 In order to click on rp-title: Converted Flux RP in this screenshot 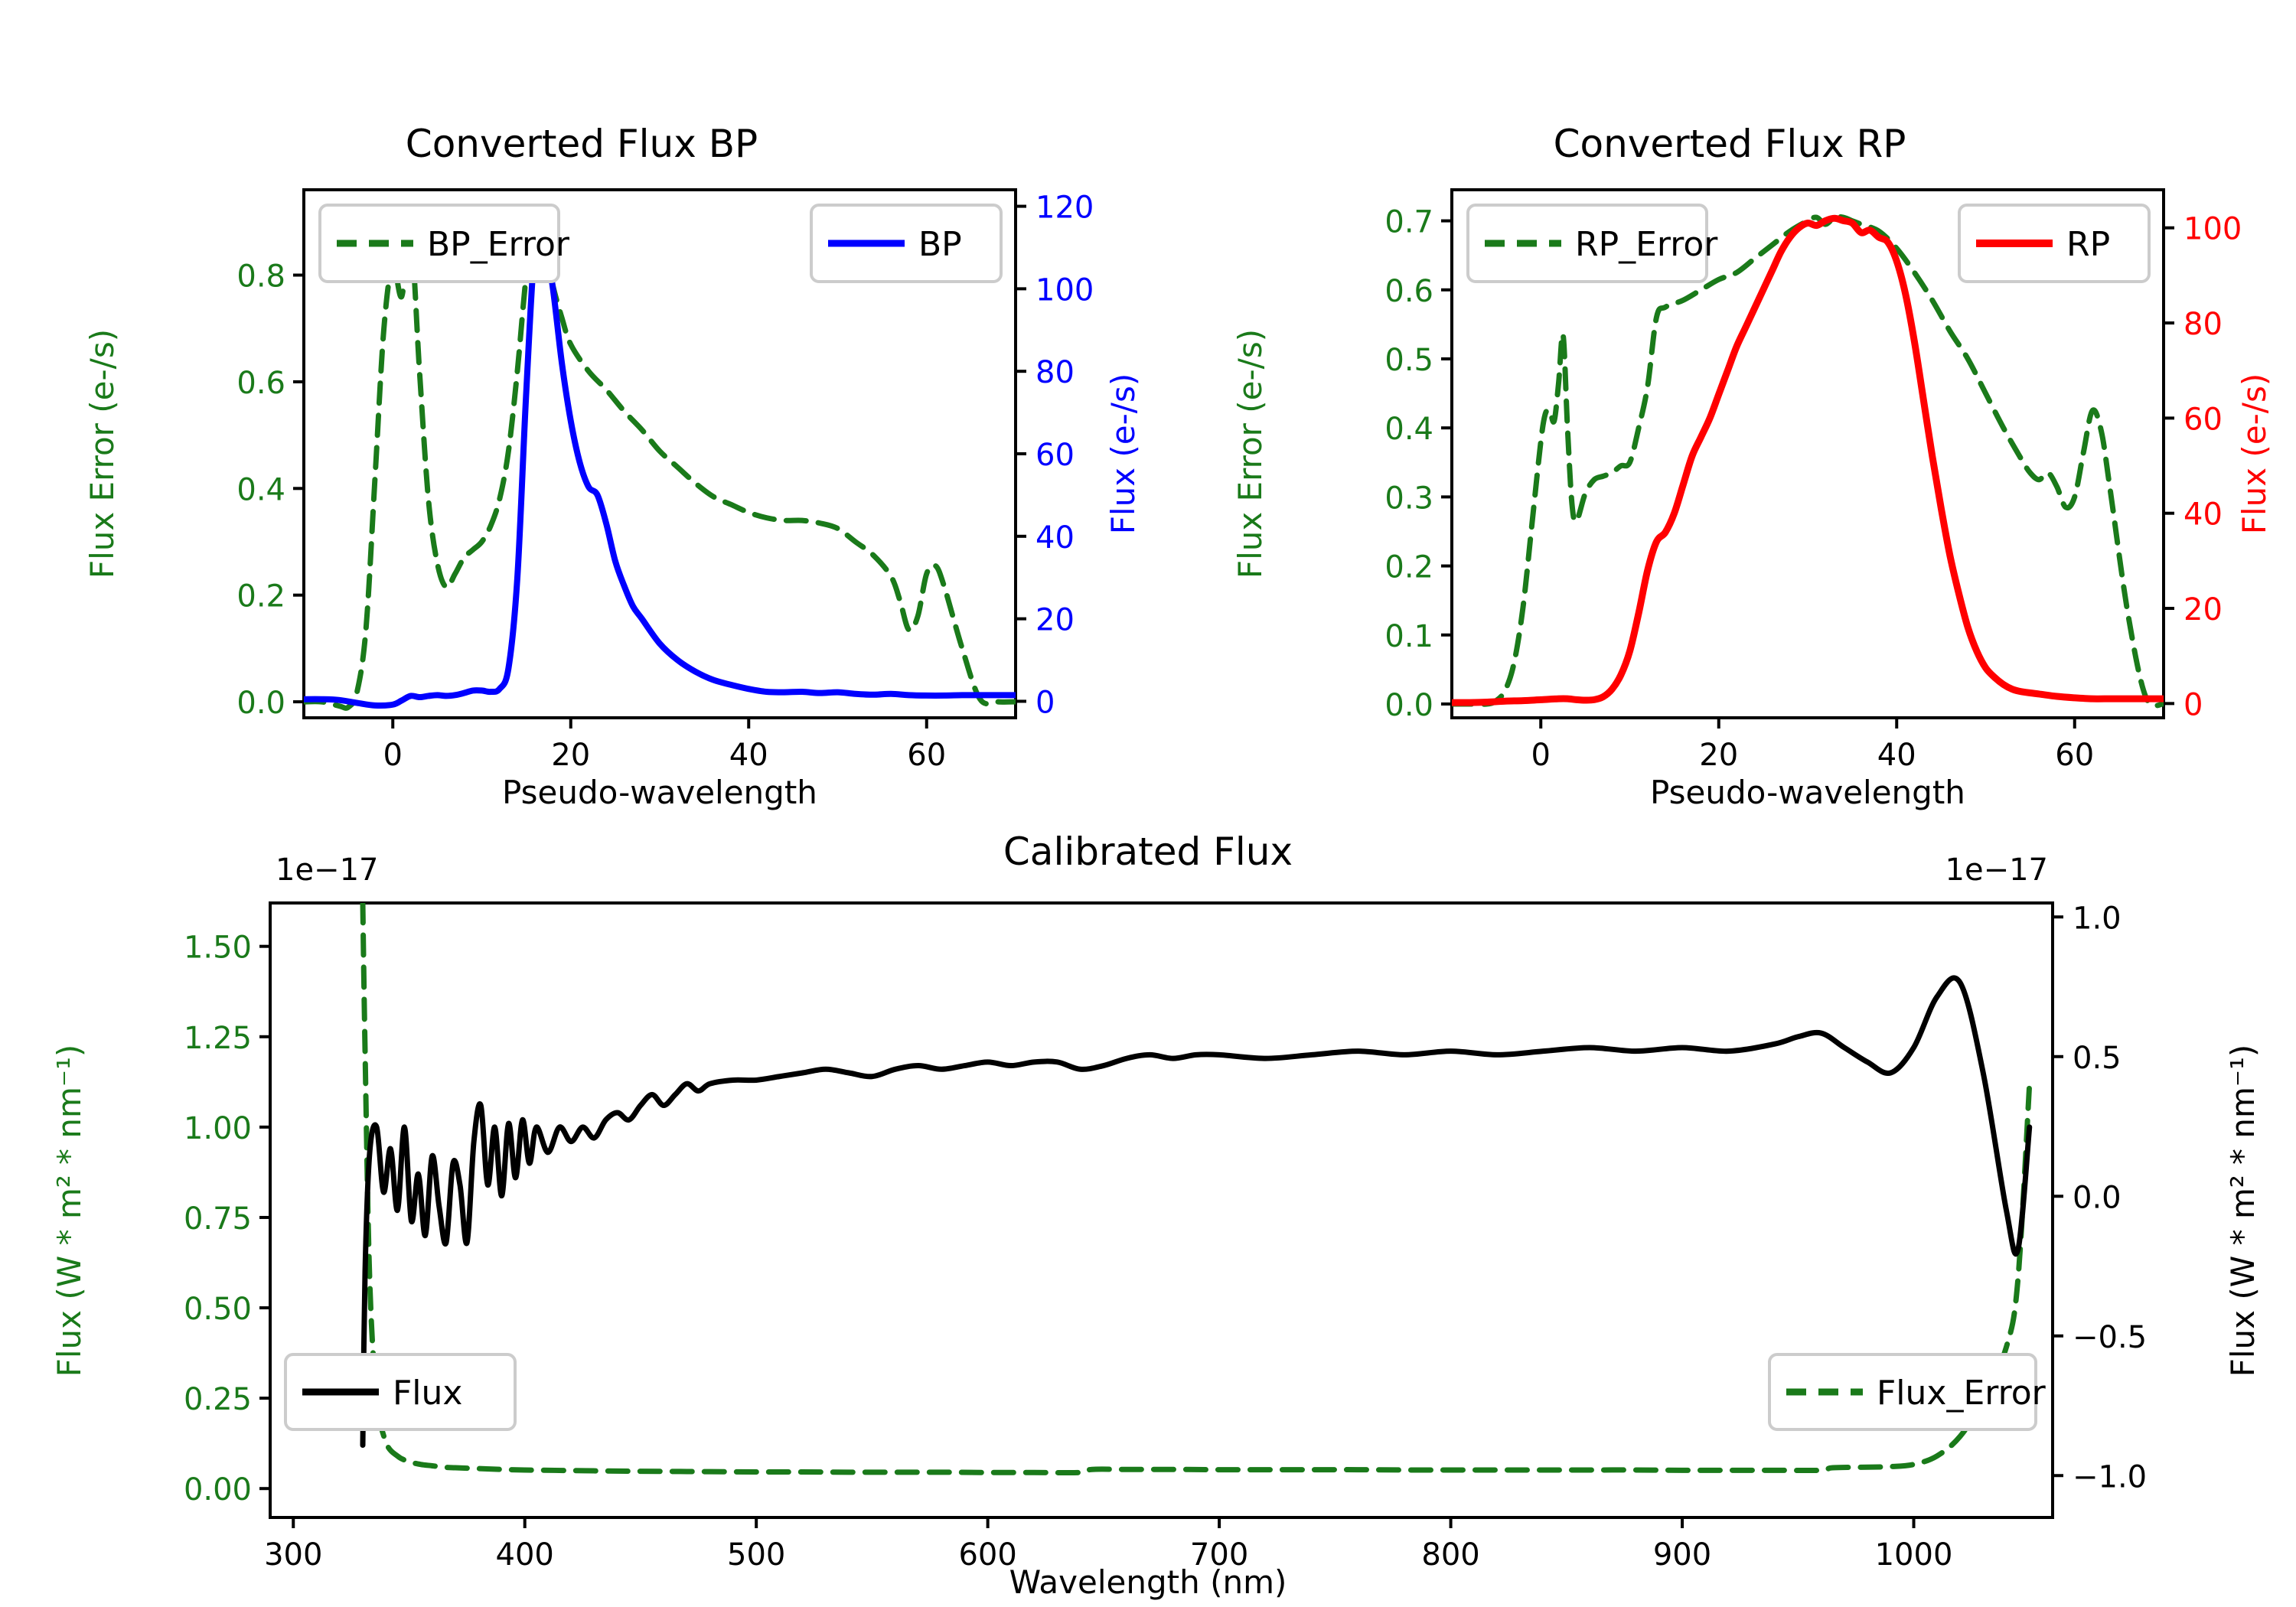, I will do `click(1730, 144)`.